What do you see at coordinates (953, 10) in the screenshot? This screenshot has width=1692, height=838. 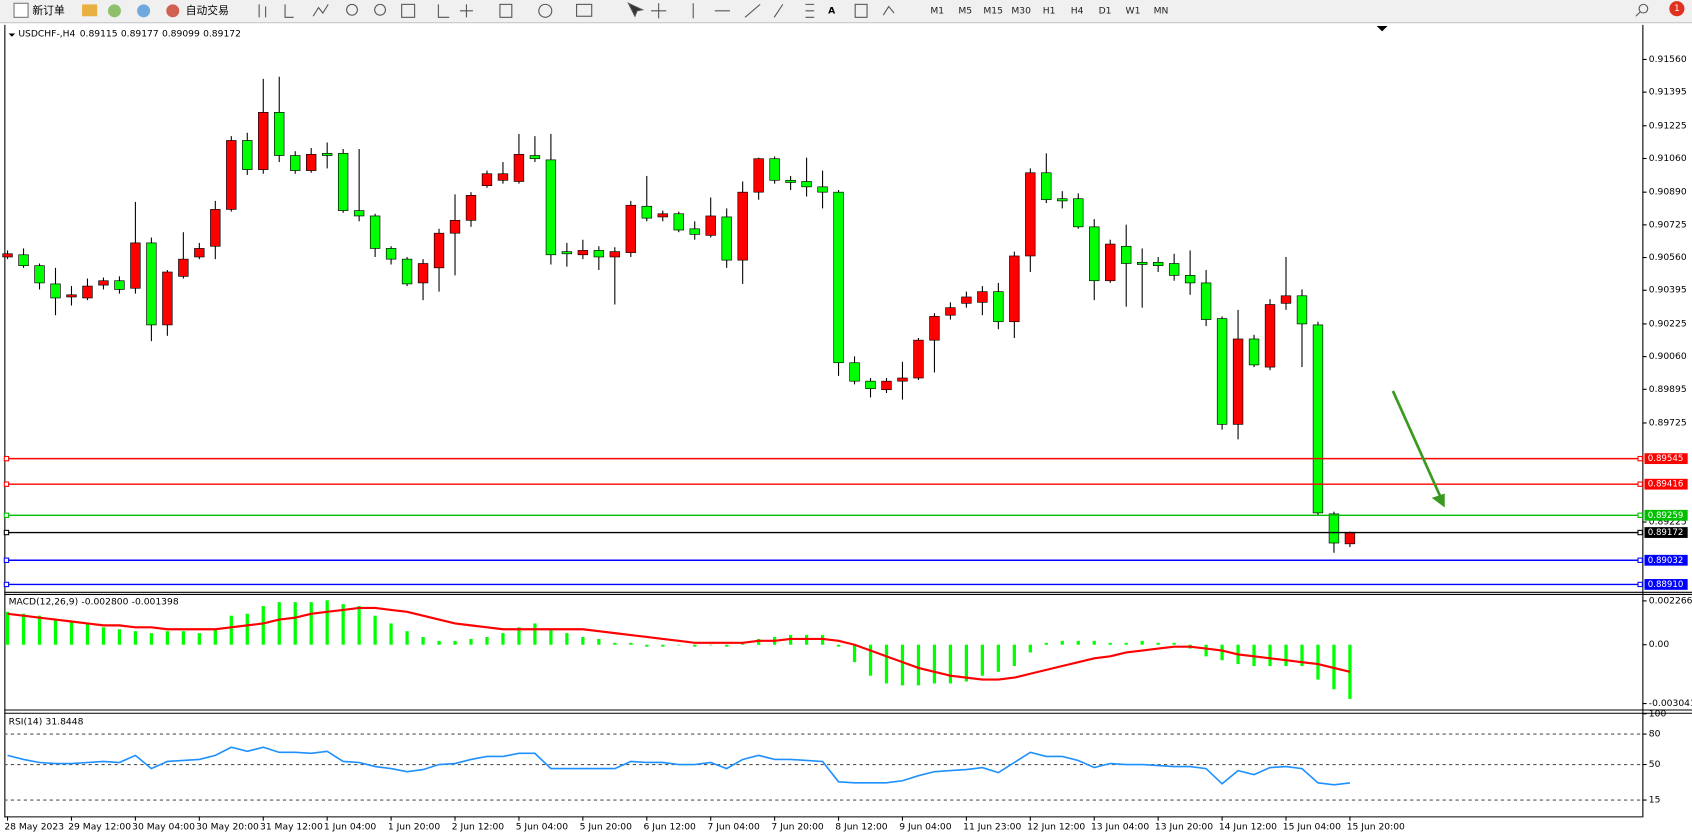 I see `toolbar-icons` at bounding box center [953, 10].